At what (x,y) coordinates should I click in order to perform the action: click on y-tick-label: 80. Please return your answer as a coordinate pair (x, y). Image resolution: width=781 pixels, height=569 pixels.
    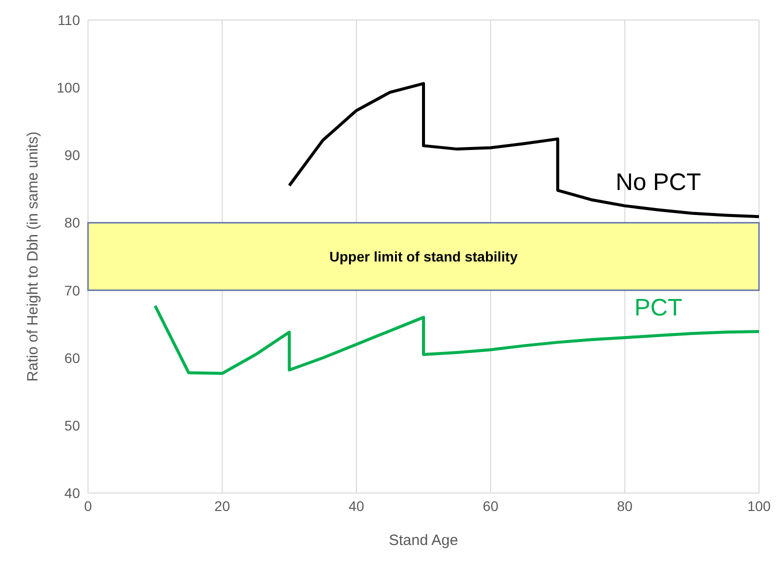
    Looking at the image, I should click on (72, 222).